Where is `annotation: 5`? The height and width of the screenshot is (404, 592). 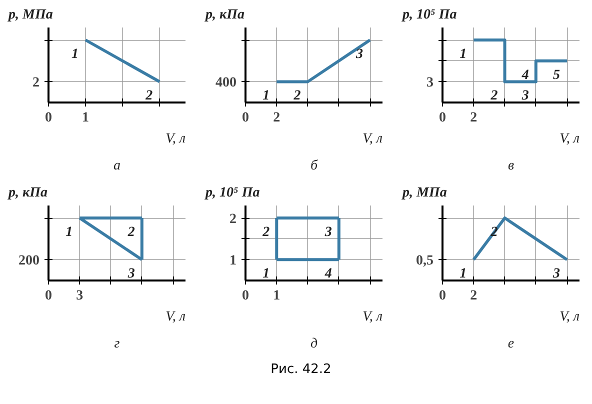
annotation: 5 is located at coordinates (556, 75).